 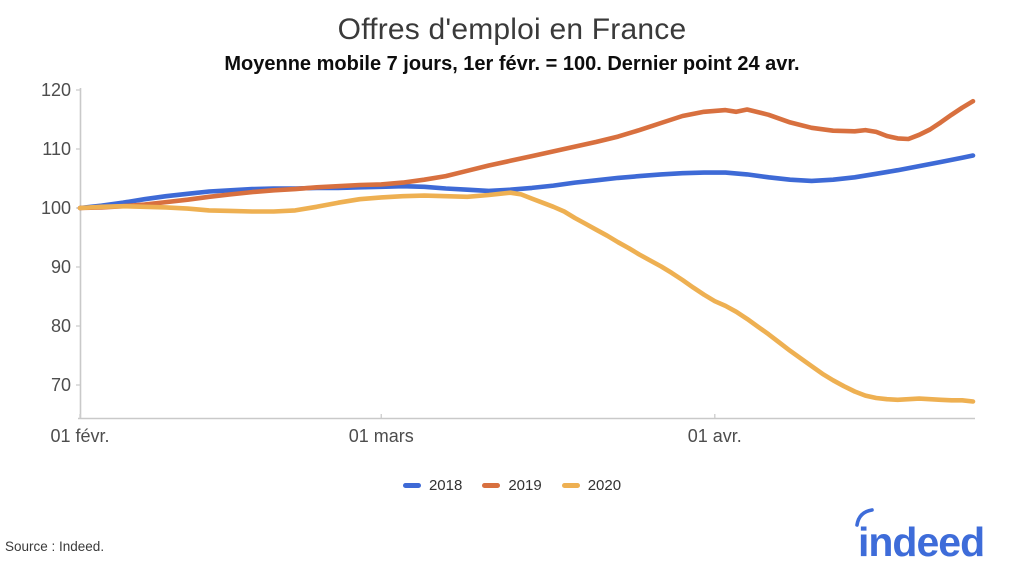 I want to click on y-tick-label: 80, so click(x=61, y=326).